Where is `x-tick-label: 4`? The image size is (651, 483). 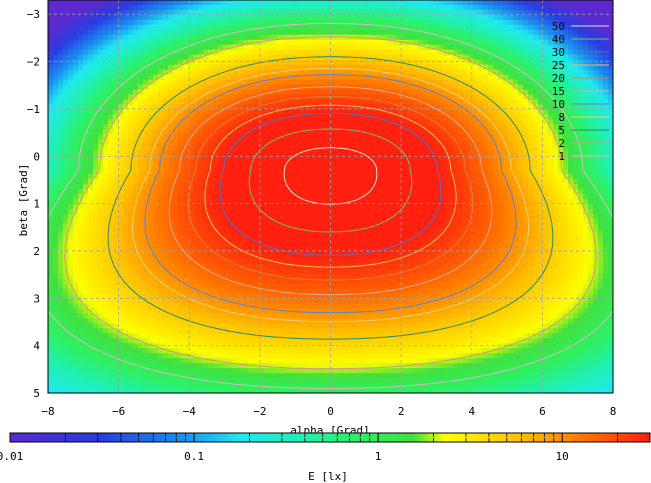
x-tick-label: 4 is located at coordinates (471, 411).